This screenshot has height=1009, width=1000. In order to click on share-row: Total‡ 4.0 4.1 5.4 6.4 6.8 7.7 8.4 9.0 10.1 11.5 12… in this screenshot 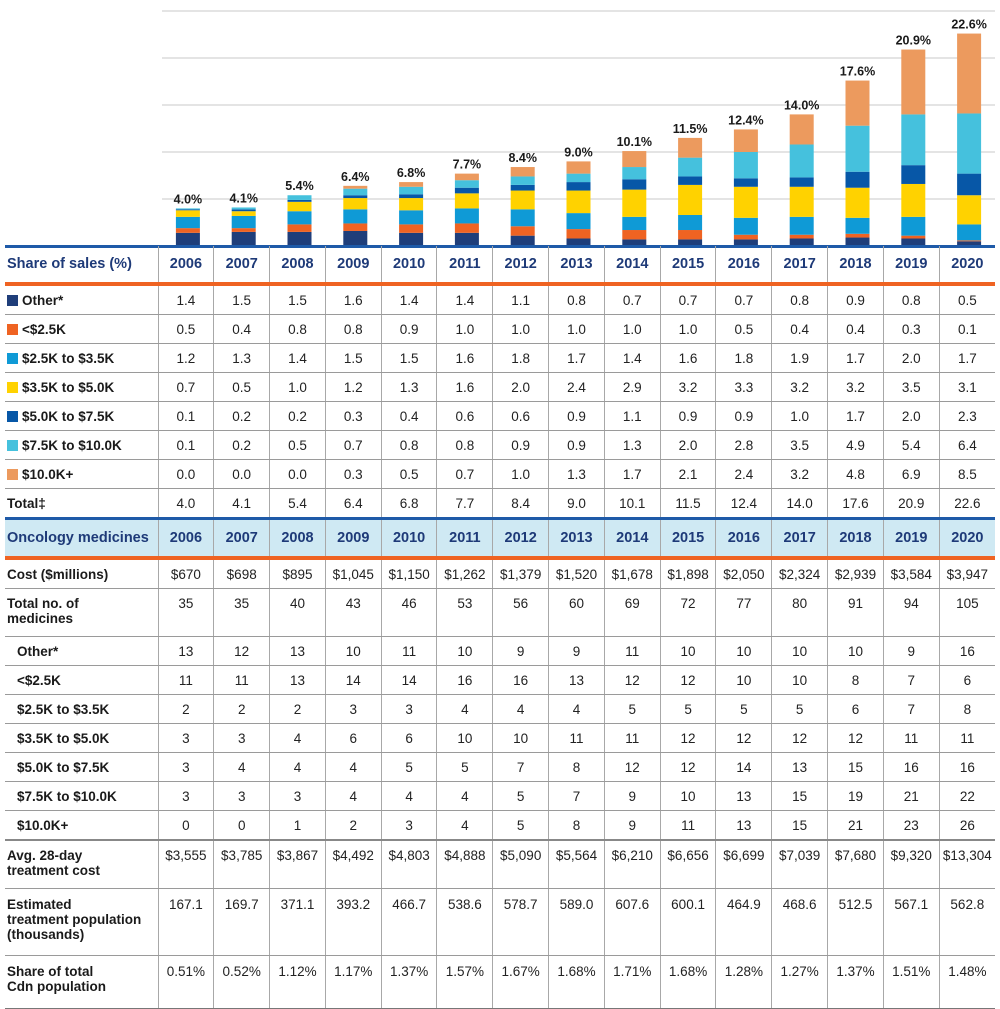, I will do `click(500, 503)`.